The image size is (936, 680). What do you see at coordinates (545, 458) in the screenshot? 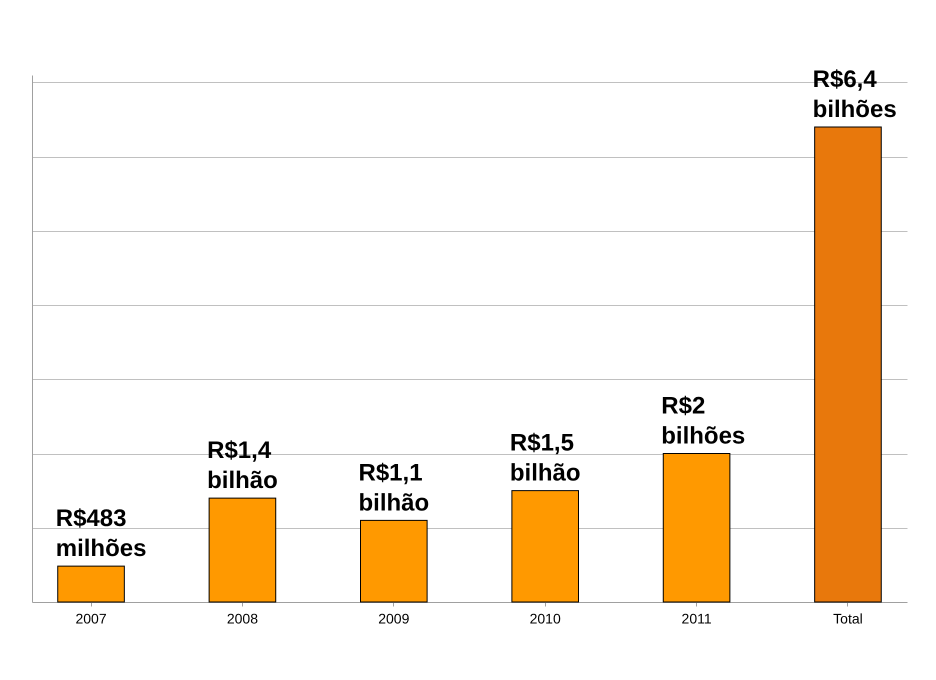
I see `data-label: R$1,5 bilhão` at bounding box center [545, 458].